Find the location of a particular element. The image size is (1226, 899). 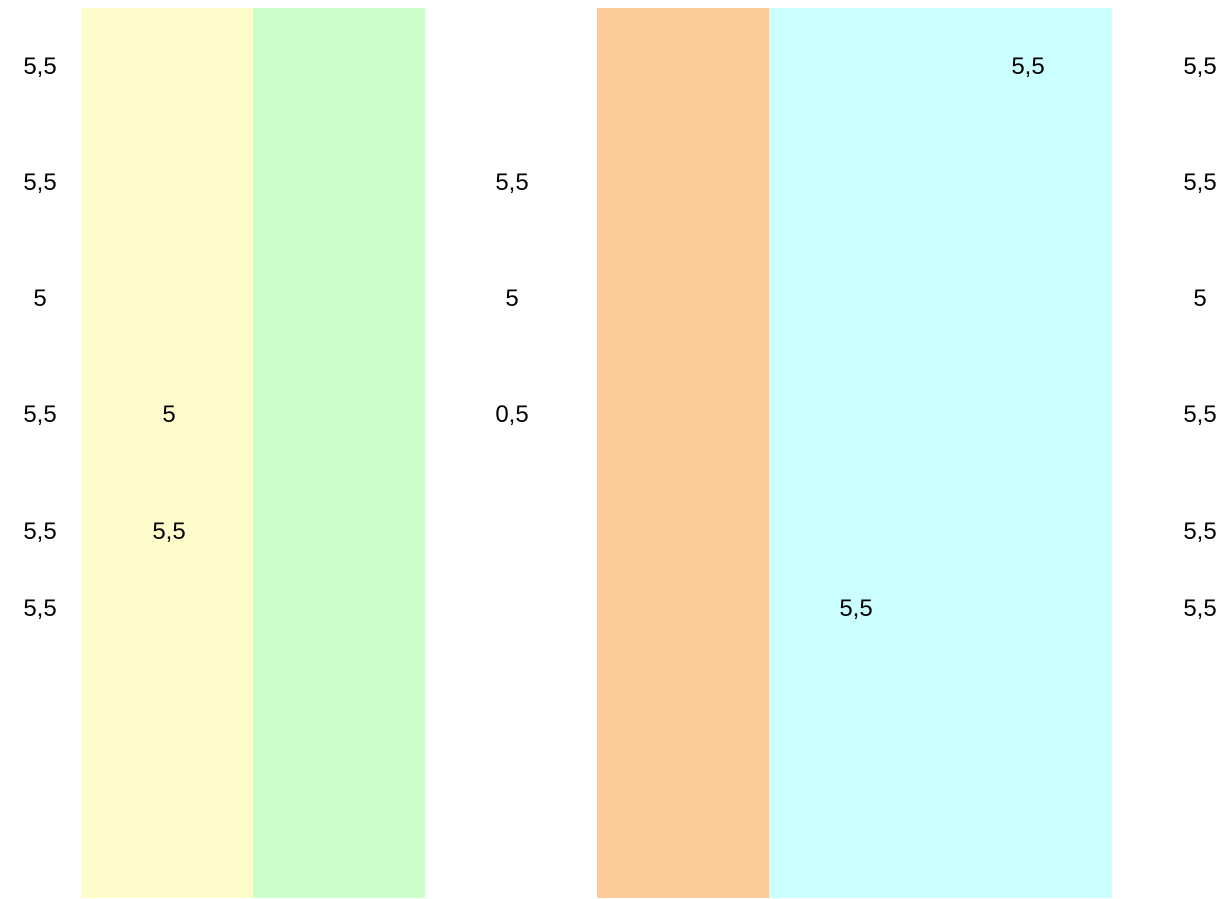

yellow-column-band is located at coordinates (167, 453).